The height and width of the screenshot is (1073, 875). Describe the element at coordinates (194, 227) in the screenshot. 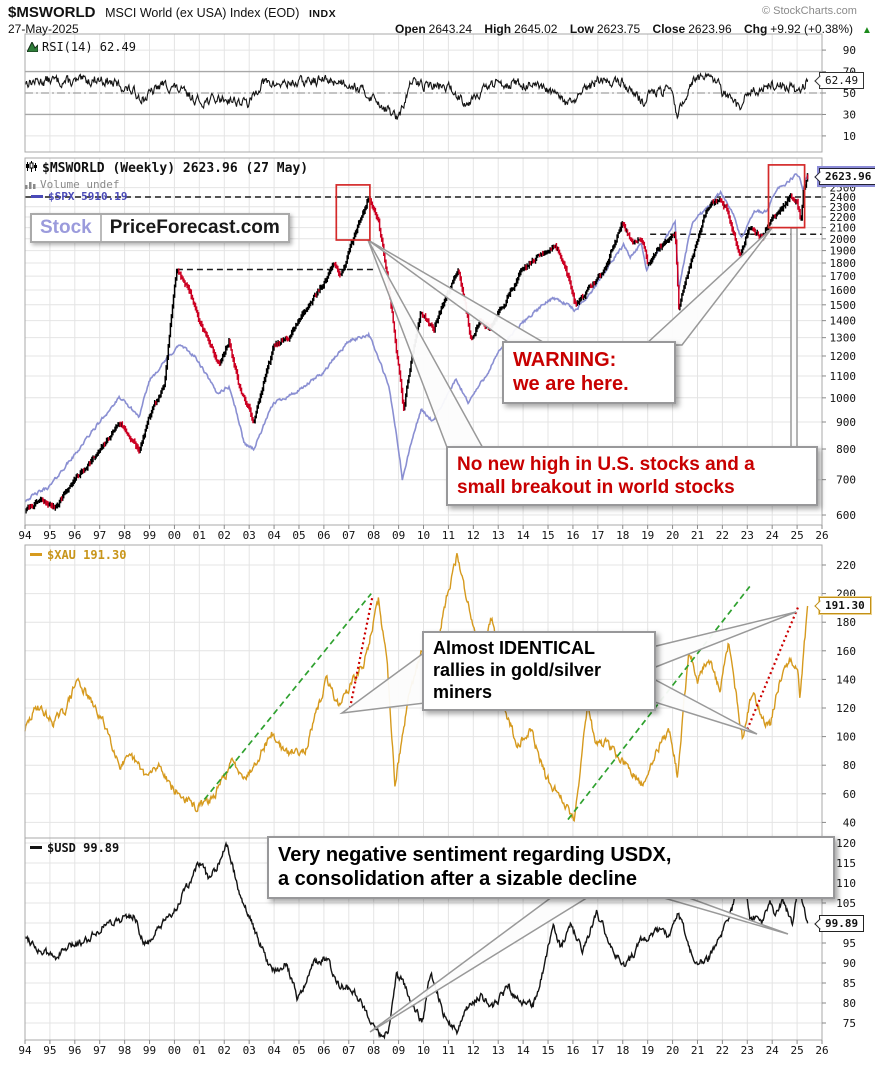

I see `watermark-priceforecast: PriceForecast.com` at that location.